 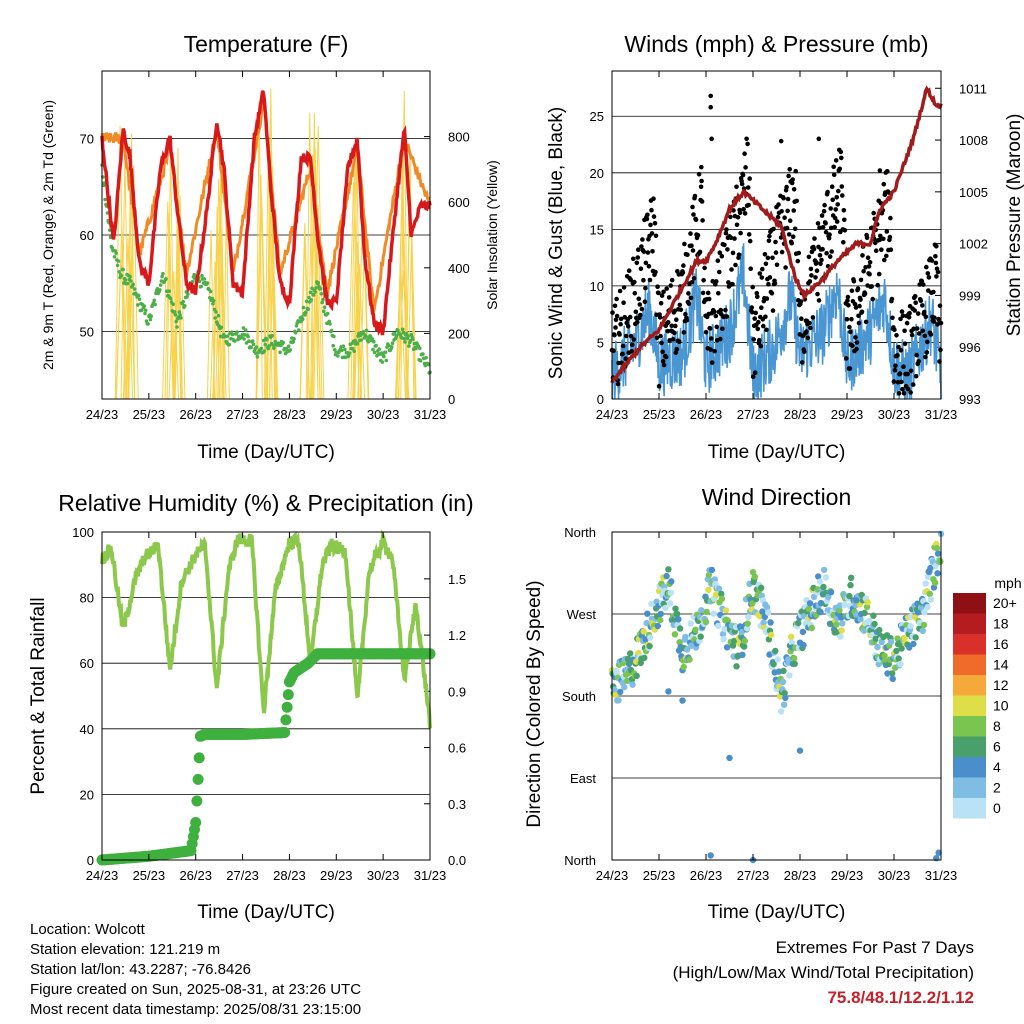 I want to click on wind-xtick-label: 31/23, so click(x=941, y=414).